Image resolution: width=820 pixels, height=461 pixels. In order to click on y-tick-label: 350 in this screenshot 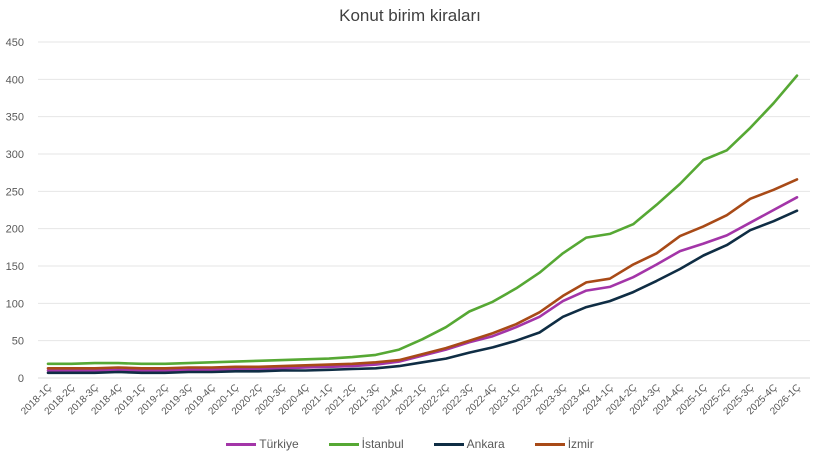, I will do `click(15, 118)`.